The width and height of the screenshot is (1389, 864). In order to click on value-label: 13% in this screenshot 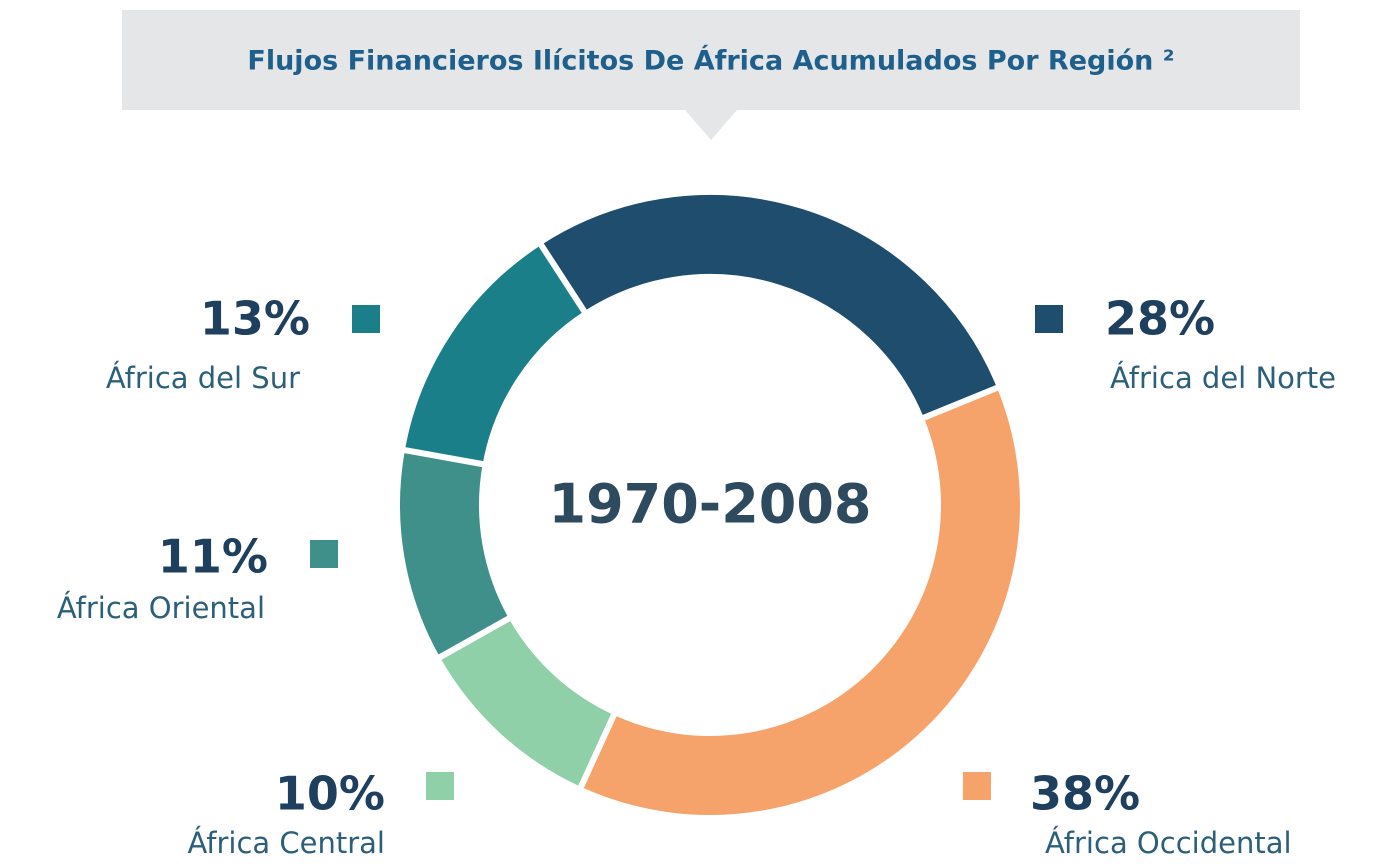, I will do `click(255, 319)`.